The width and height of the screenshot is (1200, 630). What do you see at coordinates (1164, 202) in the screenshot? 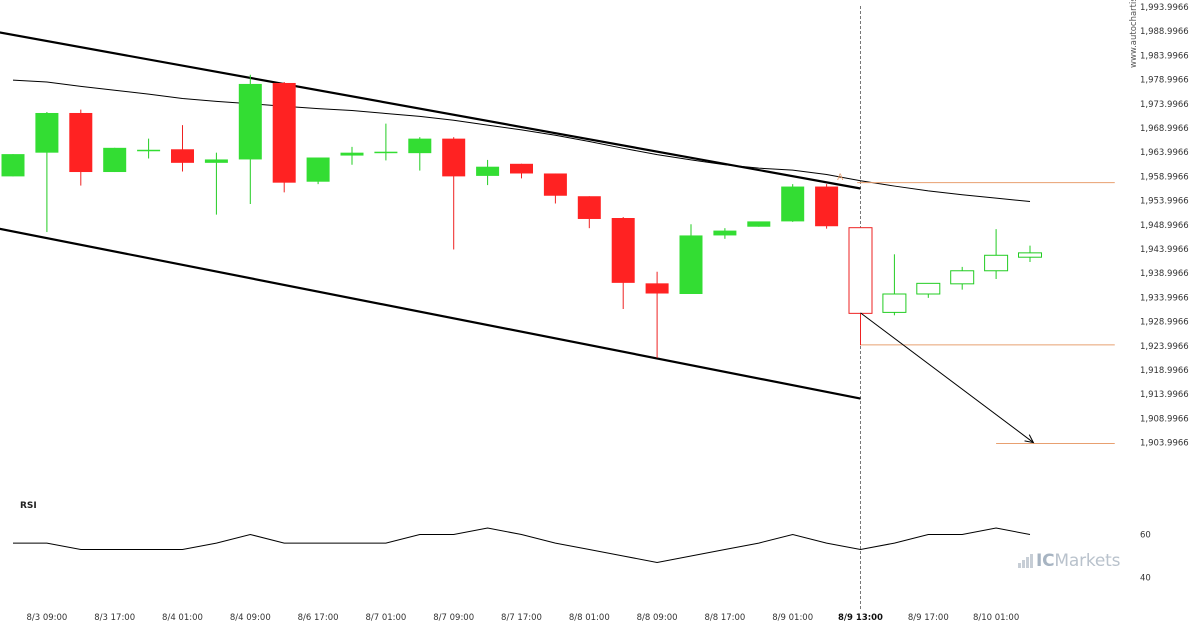
I see `y-tick-label: 1,953.9966` at bounding box center [1164, 202].